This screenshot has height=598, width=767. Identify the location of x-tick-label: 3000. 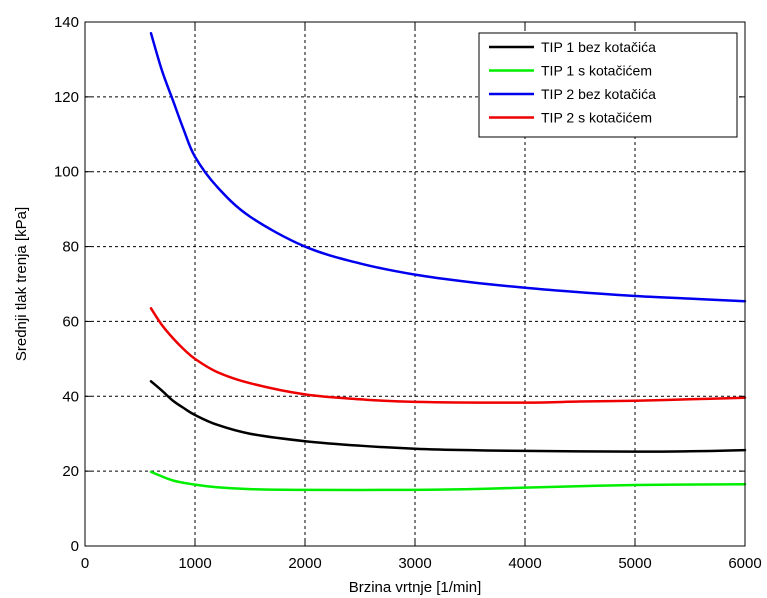
(414, 563).